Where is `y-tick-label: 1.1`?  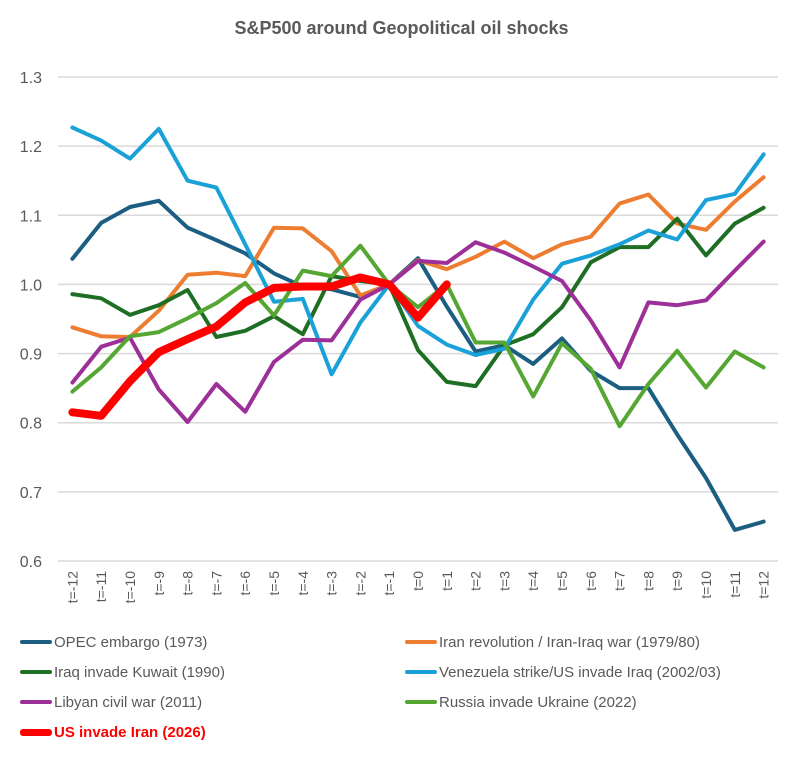
y-tick-label: 1.1 is located at coordinates (31, 216).